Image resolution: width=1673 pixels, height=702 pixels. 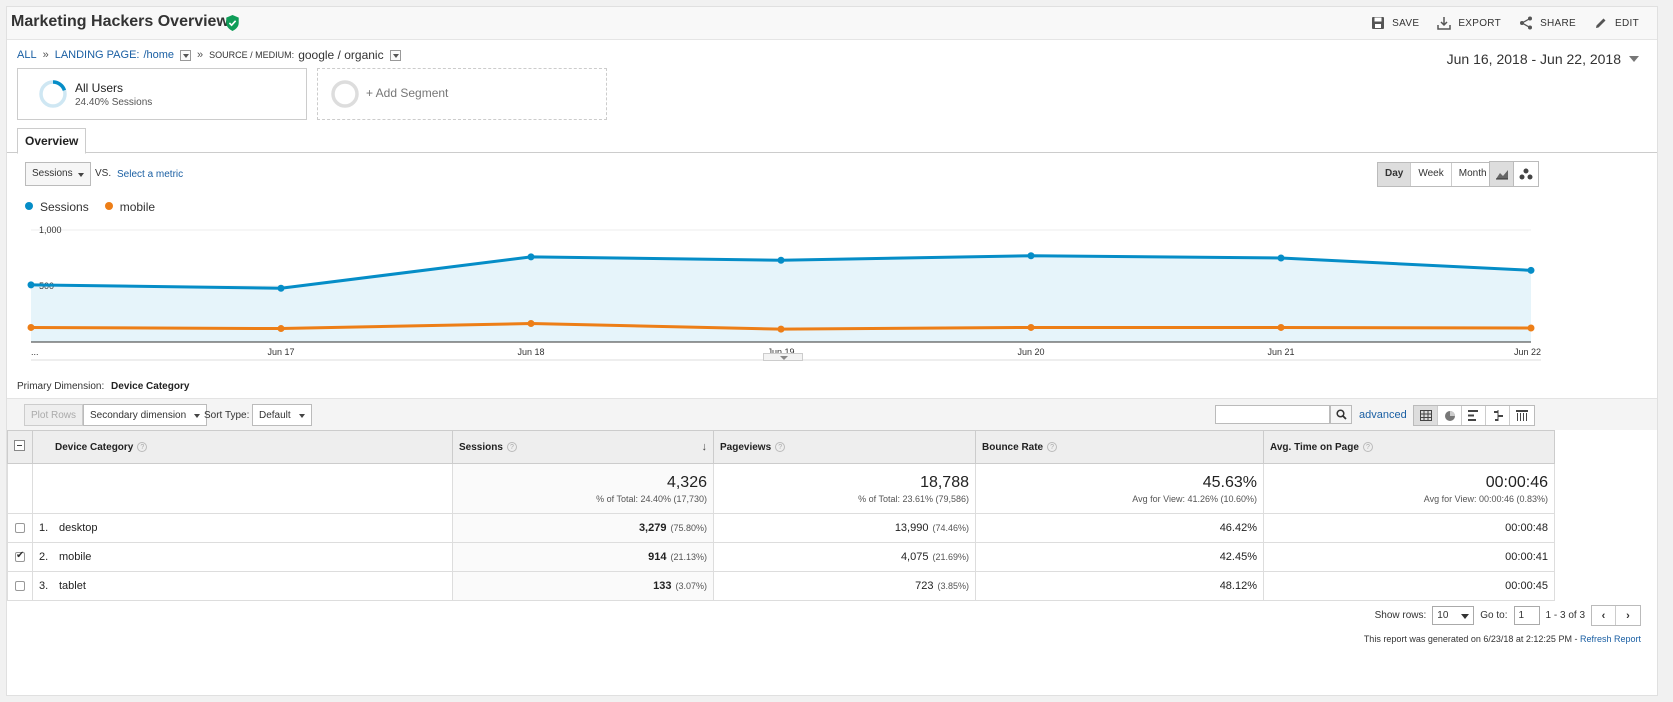 I want to click on header-sessions: Sessions? ↓, so click(x=583, y=447).